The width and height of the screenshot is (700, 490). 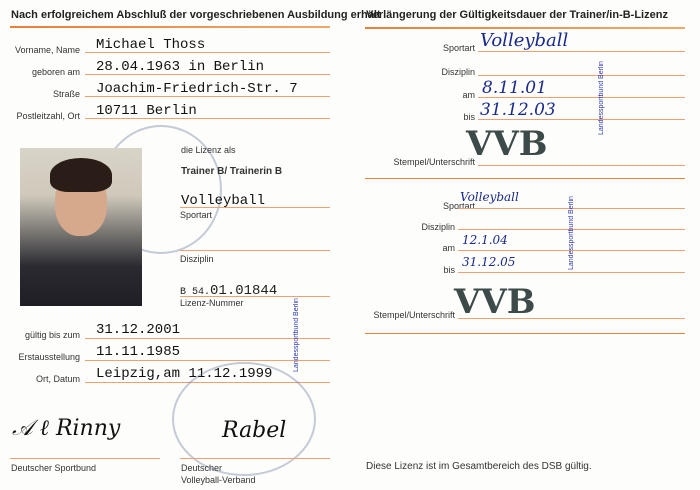 I want to click on signature-dsb: 𝒜 ℓ Rinny, so click(x=66, y=428).